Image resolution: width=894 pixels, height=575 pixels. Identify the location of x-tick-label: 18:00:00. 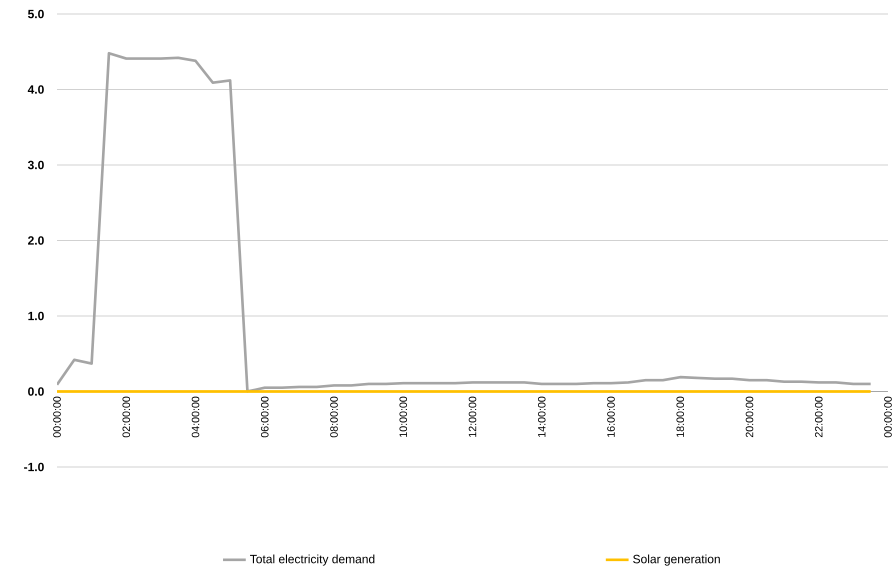
(680, 416).